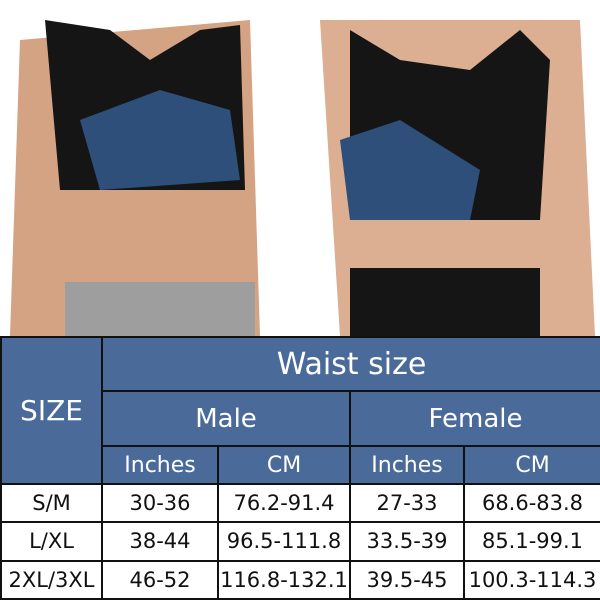  Describe the element at coordinates (51, 410) in the screenshot. I see `size-header: SIZE` at that location.